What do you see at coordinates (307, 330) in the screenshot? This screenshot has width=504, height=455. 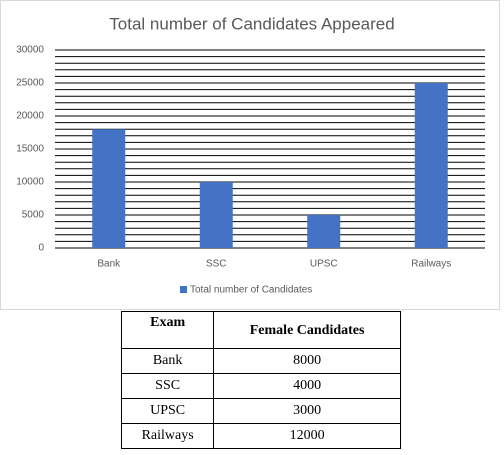 I see `header-cell: Female Candidates` at bounding box center [307, 330].